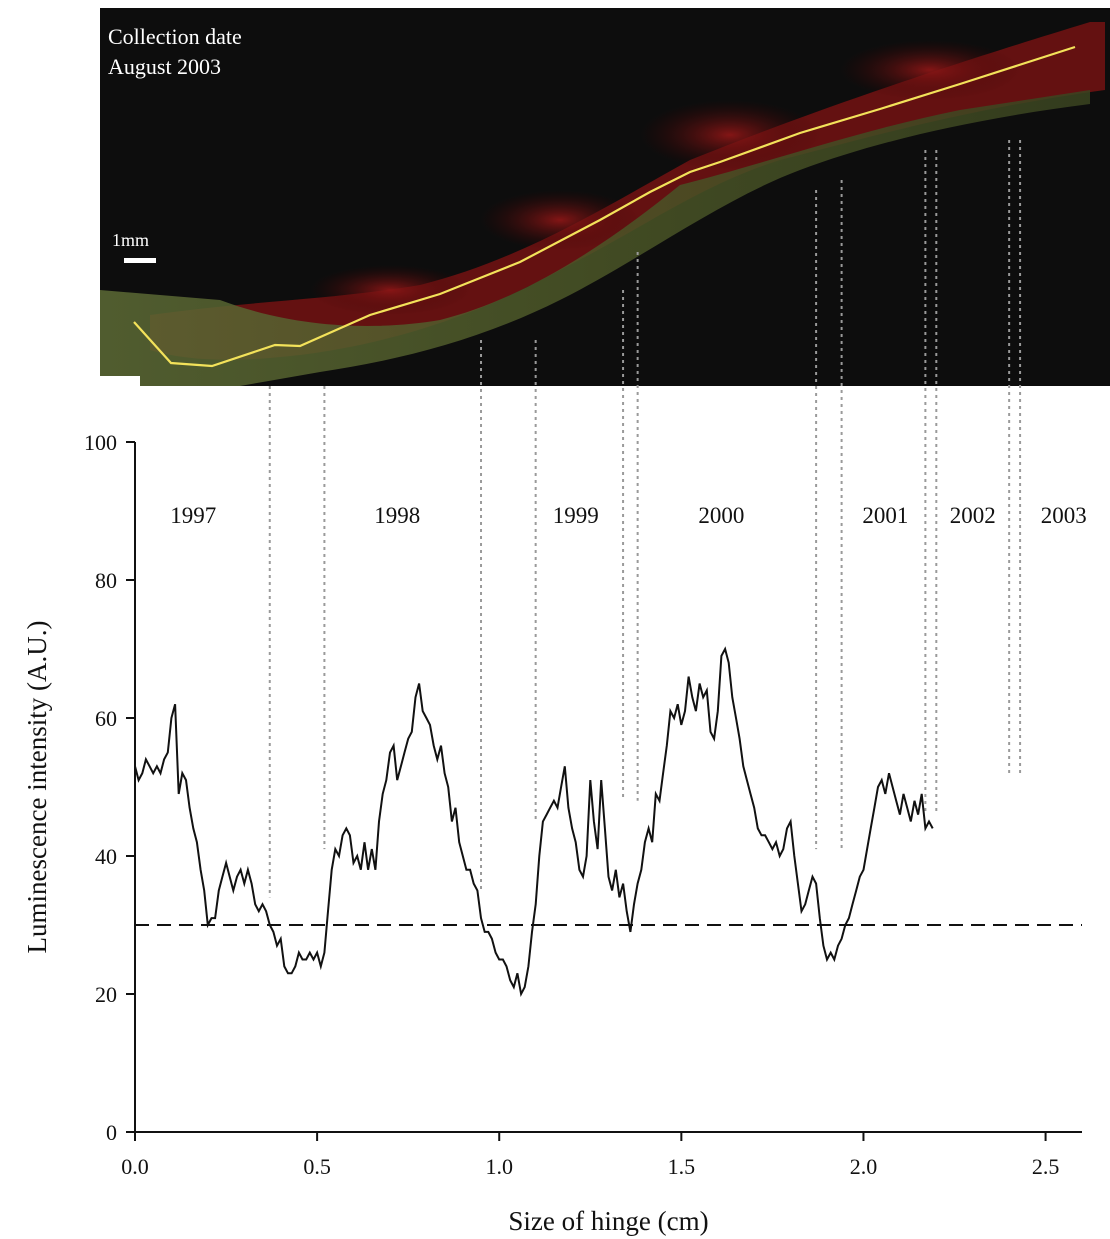 The image size is (1110, 1239). What do you see at coordinates (106, 718) in the screenshot?
I see `y-tick-label: 60` at bounding box center [106, 718].